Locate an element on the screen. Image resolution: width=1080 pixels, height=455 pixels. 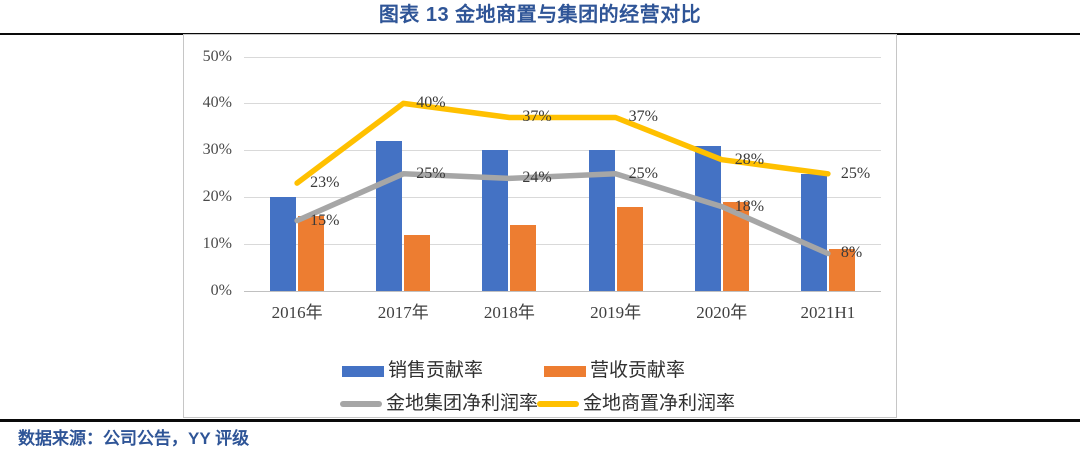
data-label-gemdale-properties-net-margin-2: 37% is located at coordinates (537, 117).